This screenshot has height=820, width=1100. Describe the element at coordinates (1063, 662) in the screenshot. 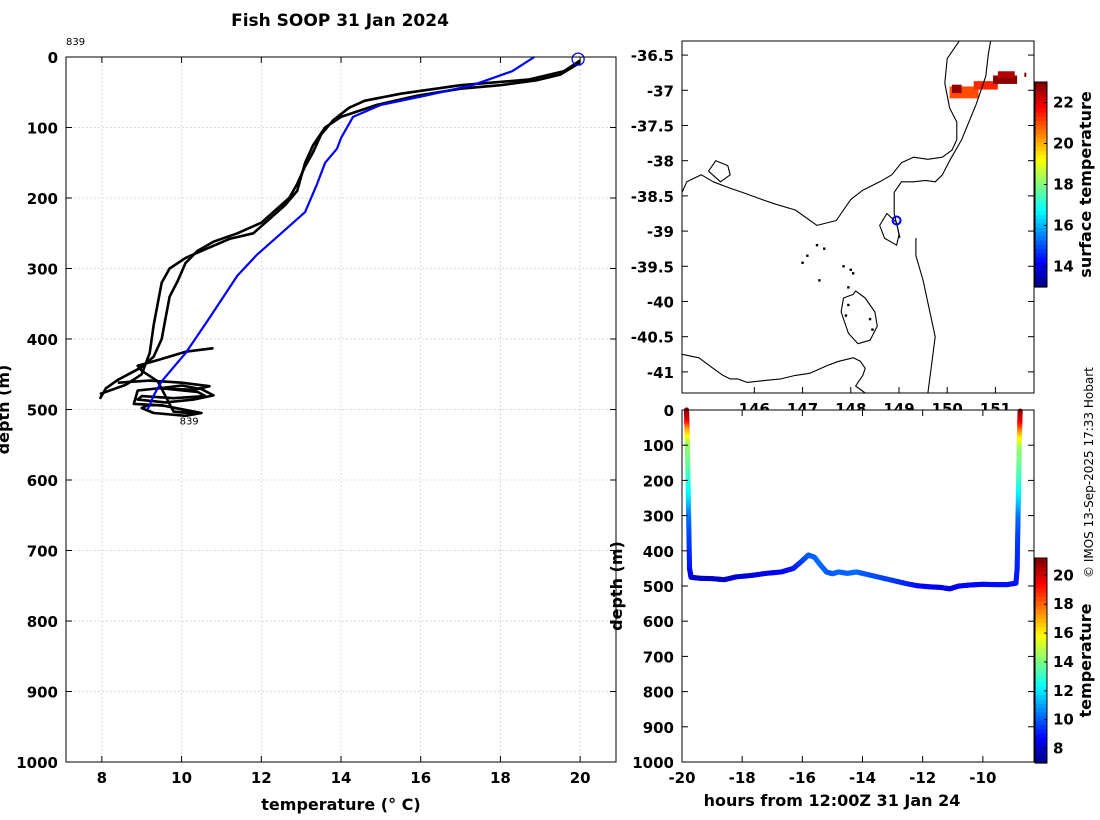

I see `colorbar-tick-label: 14` at that location.